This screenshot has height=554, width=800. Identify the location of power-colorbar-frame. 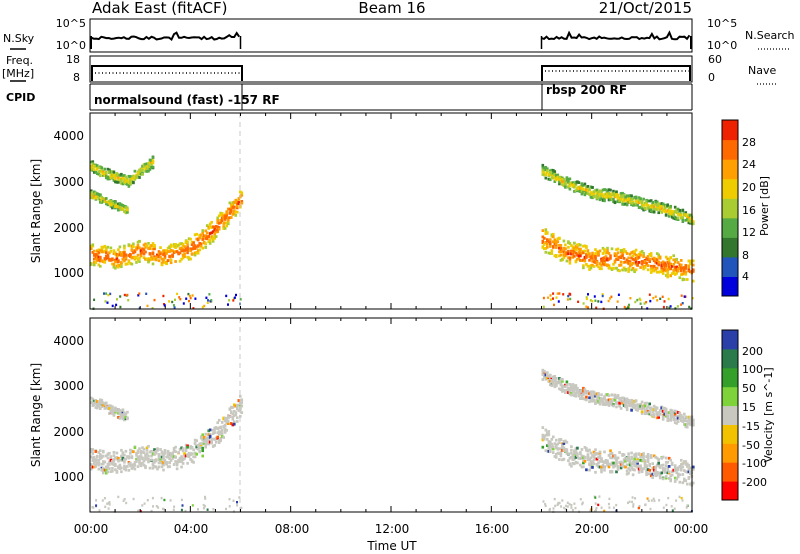
(730, 208).